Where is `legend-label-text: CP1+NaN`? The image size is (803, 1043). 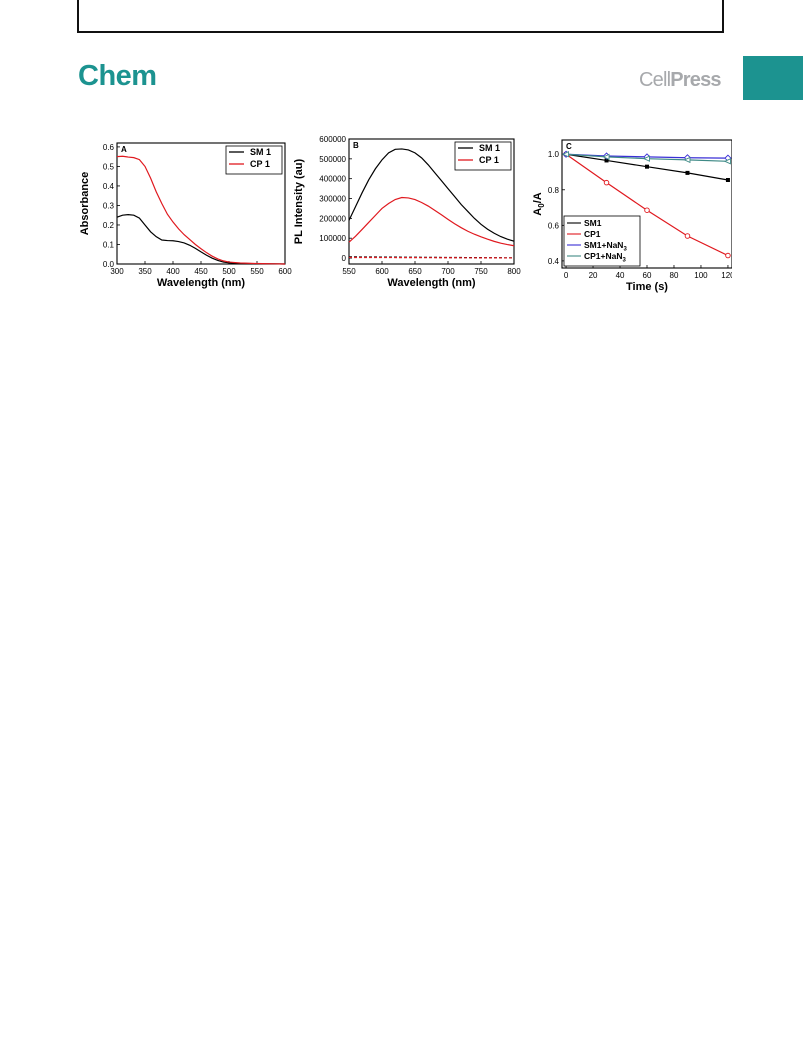
legend-label-text: CP1+NaN is located at coordinates (603, 256).